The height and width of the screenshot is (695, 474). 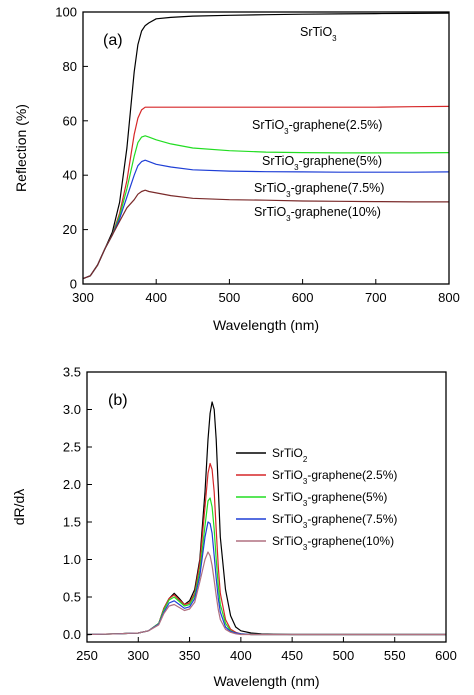 I want to click on series-annotation-3-sub: 3, so click(x=288, y=194).